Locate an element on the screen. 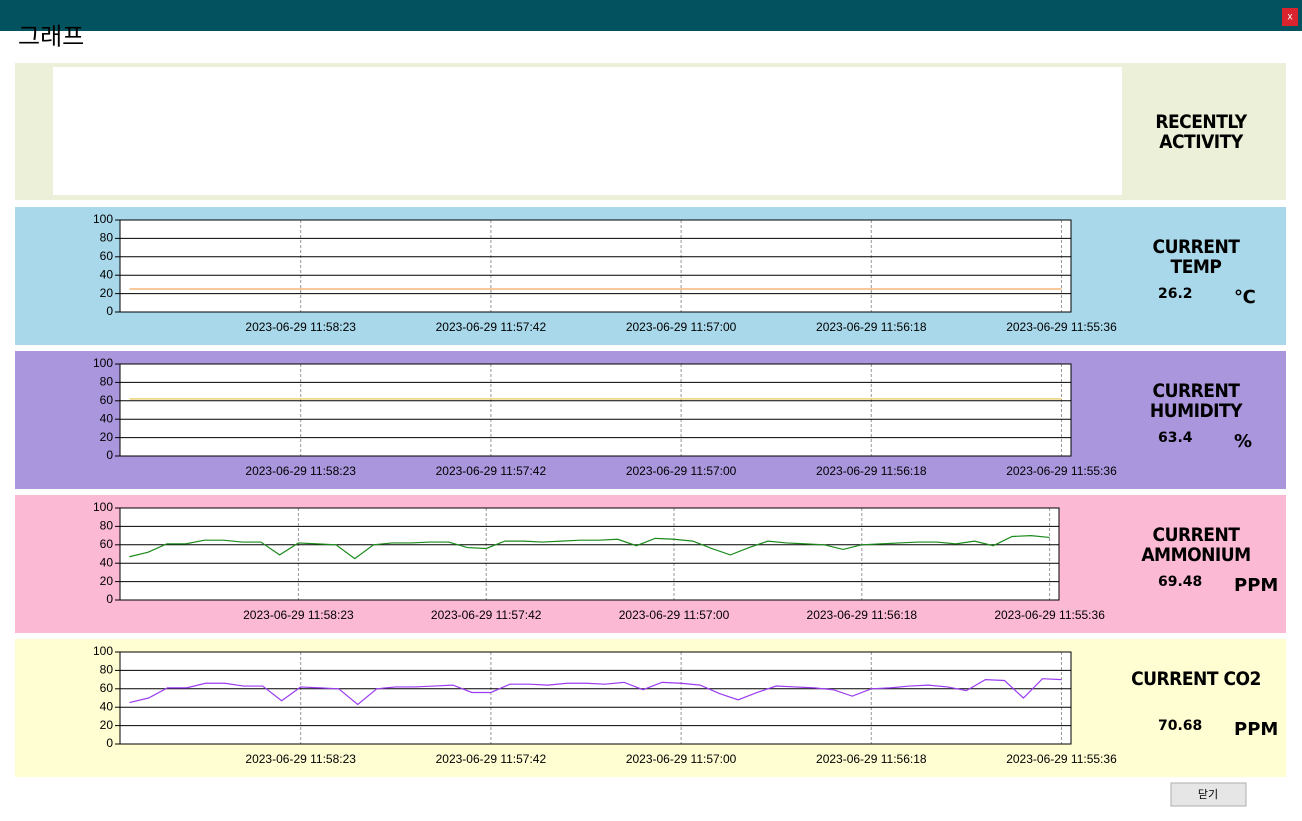 This screenshot has width=1302, height=821. sensor-value: 26.2 is located at coordinates (1175, 294).